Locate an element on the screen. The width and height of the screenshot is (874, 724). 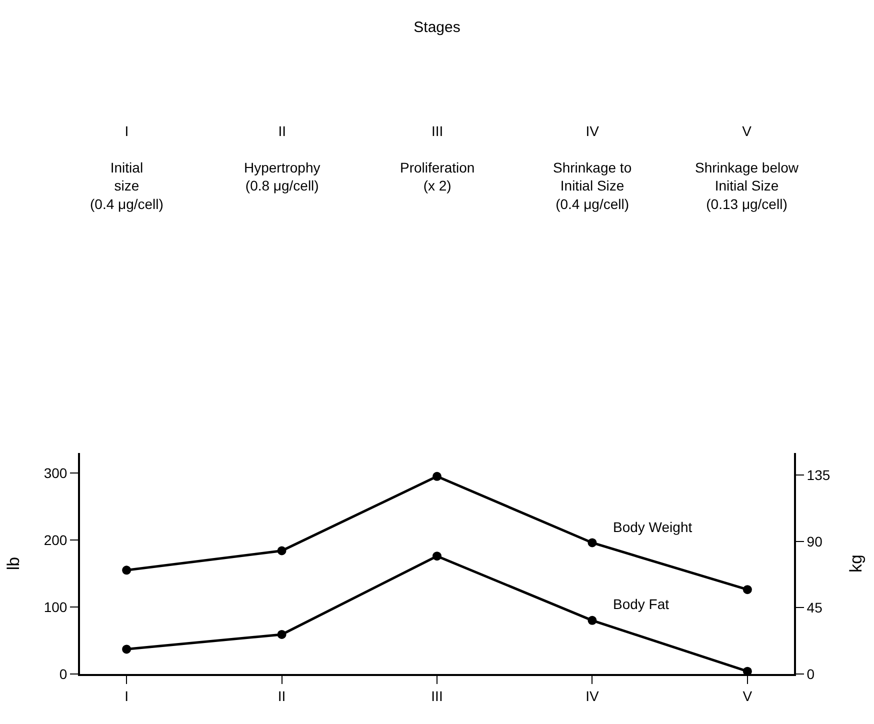
text: I Initial size (0.4 μg/cell) is located at coordinates (127, 167).